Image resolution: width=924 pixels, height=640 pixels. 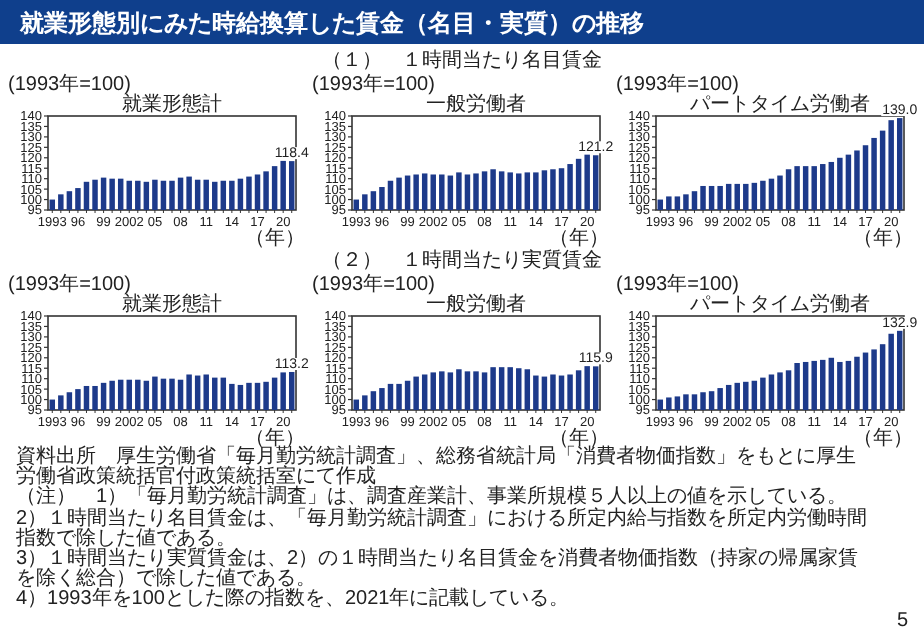 What do you see at coordinates (462, 60) in the screenshot?
I see `text: （１） １時間当たり名目賃金` at bounding box center [462, 60].